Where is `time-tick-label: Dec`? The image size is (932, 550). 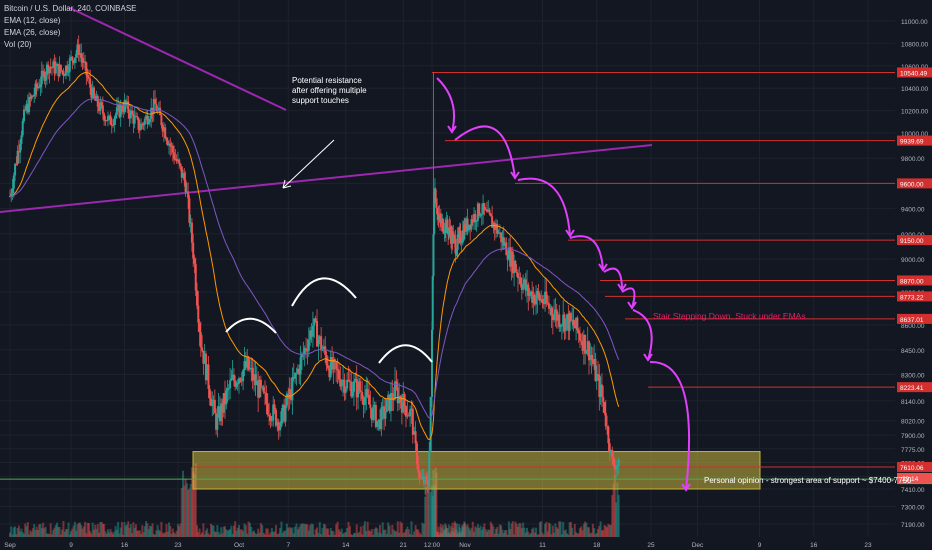 time-tick-label: Dec is located at coordinates (698, 545).